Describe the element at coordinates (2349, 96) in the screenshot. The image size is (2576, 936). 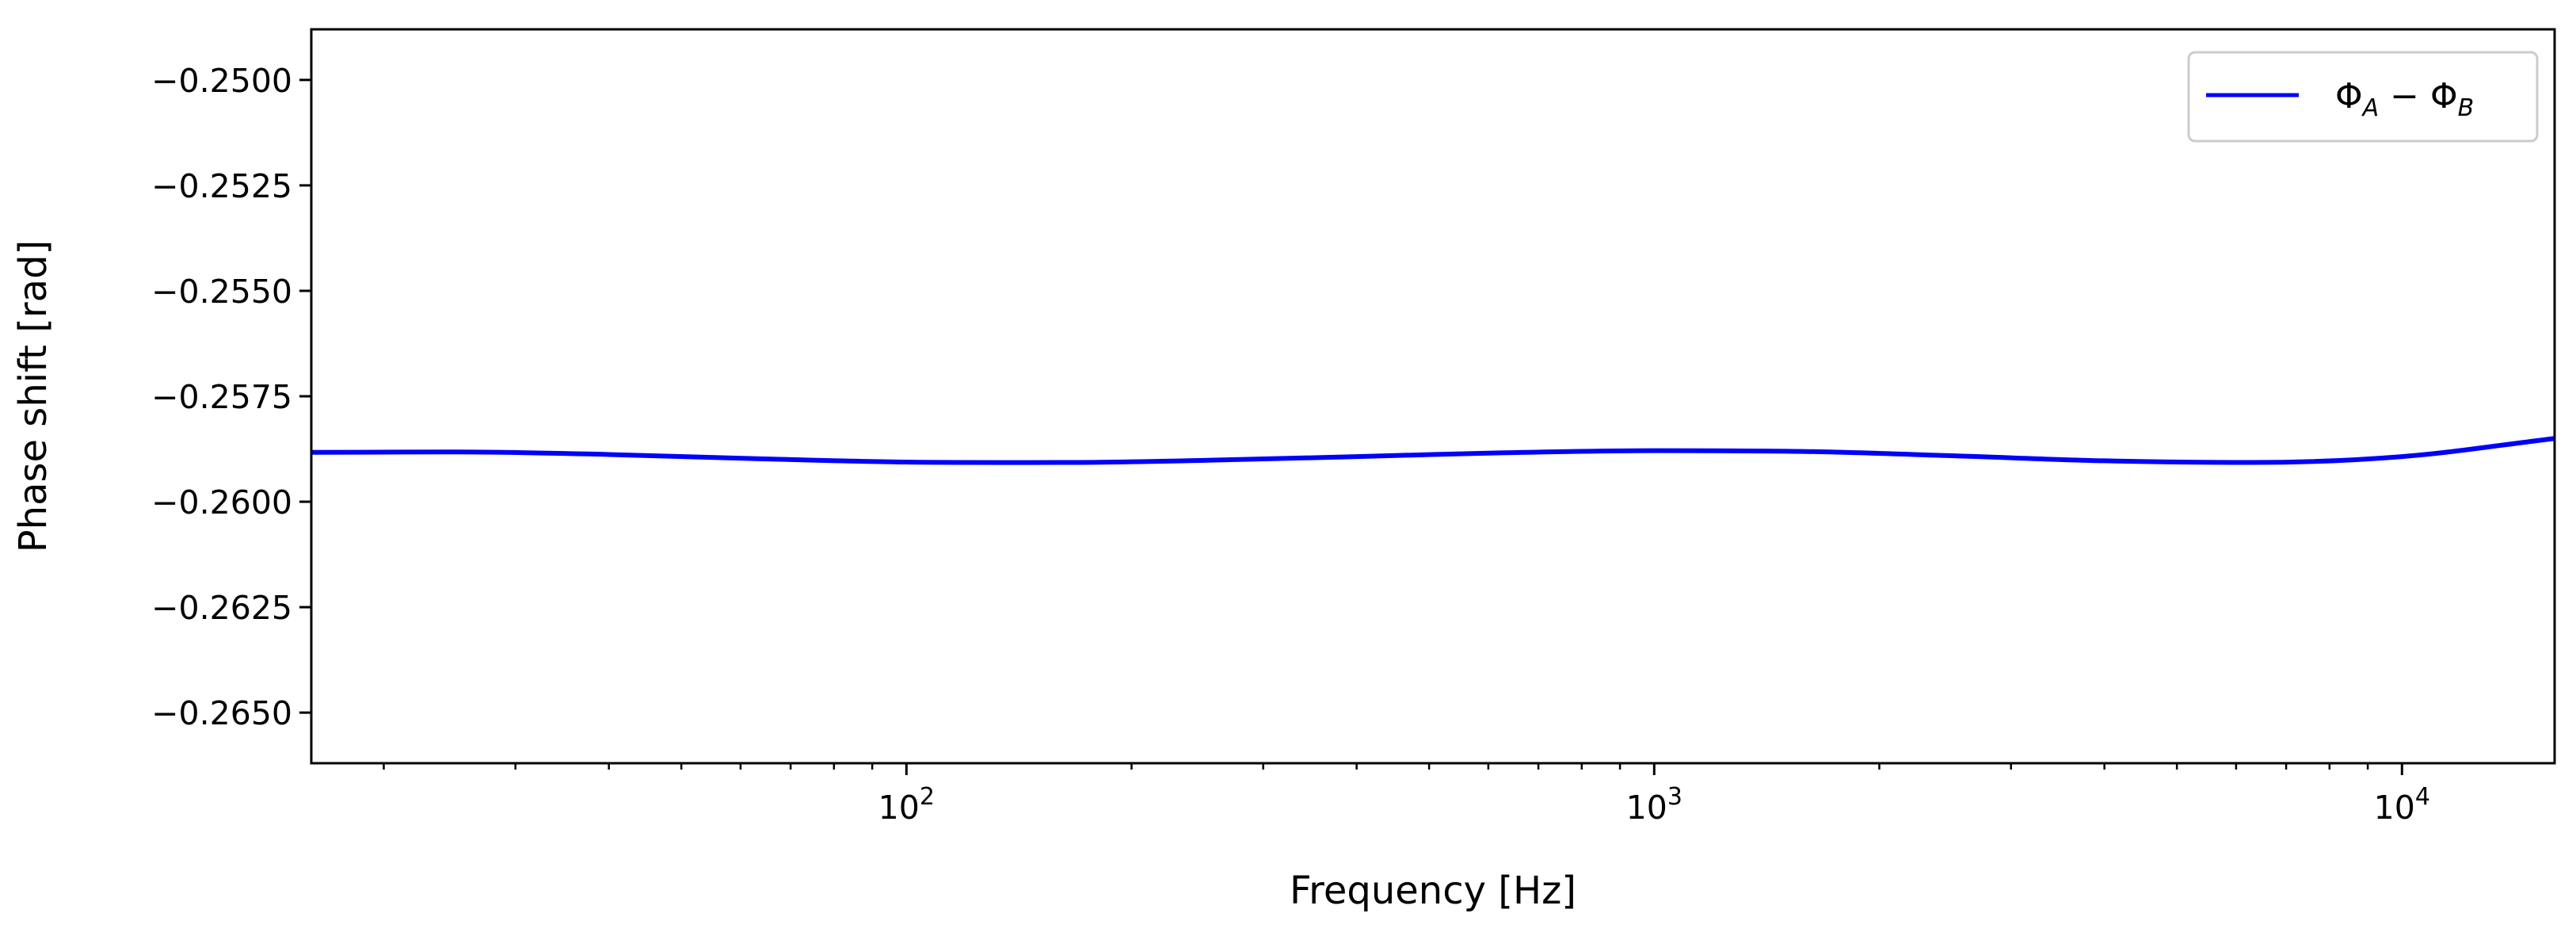
I see `legend-symbol-phi-a: Φ` at that location.